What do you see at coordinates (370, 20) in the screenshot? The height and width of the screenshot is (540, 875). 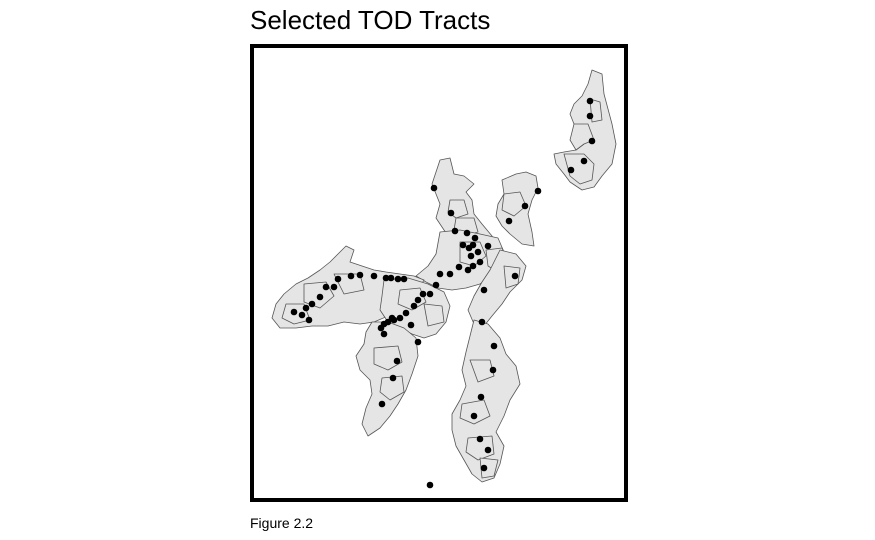 I see `page-title: Selected TOD Tracts` at bounding box center [370, 20].